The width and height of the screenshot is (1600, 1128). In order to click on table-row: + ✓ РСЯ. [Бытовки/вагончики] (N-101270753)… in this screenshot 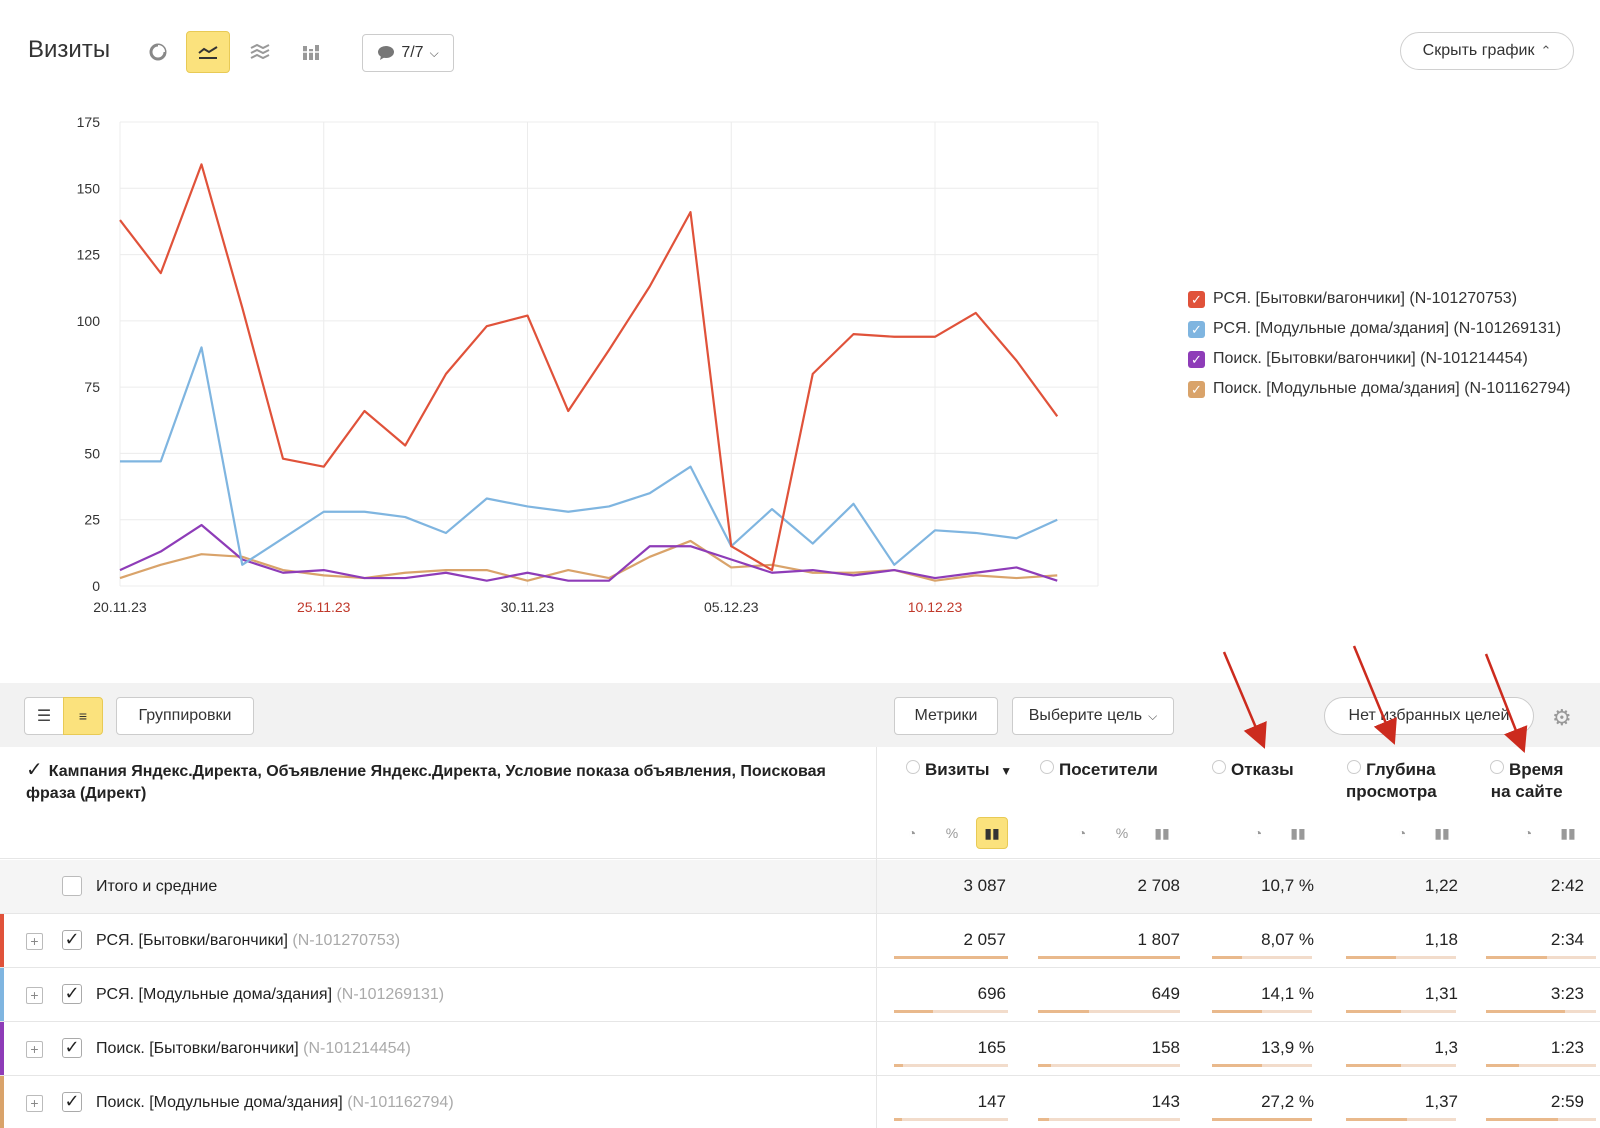, I will do `click(800, 941)`.